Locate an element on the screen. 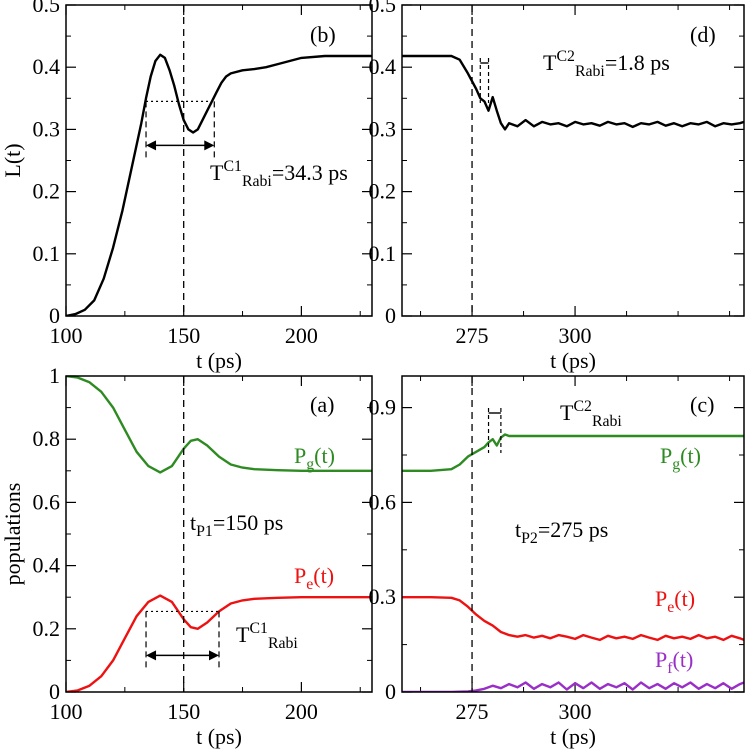 The image size is (747, 750). y-tick-label: 0.9 is located at coordinates (383, 407).